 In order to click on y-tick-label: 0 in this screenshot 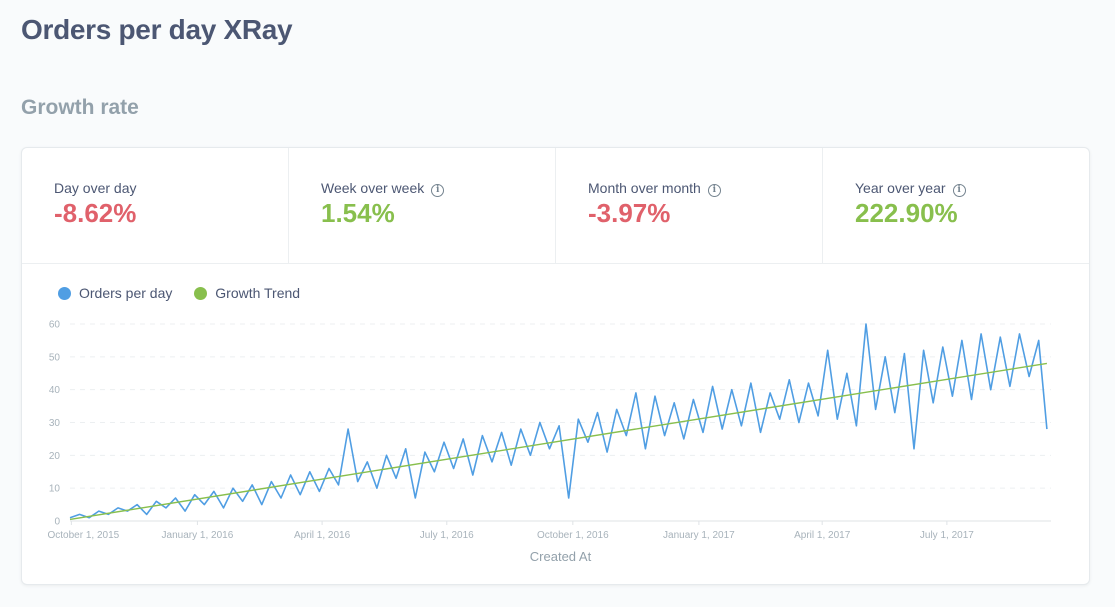, I will do `click(57, 522)`.